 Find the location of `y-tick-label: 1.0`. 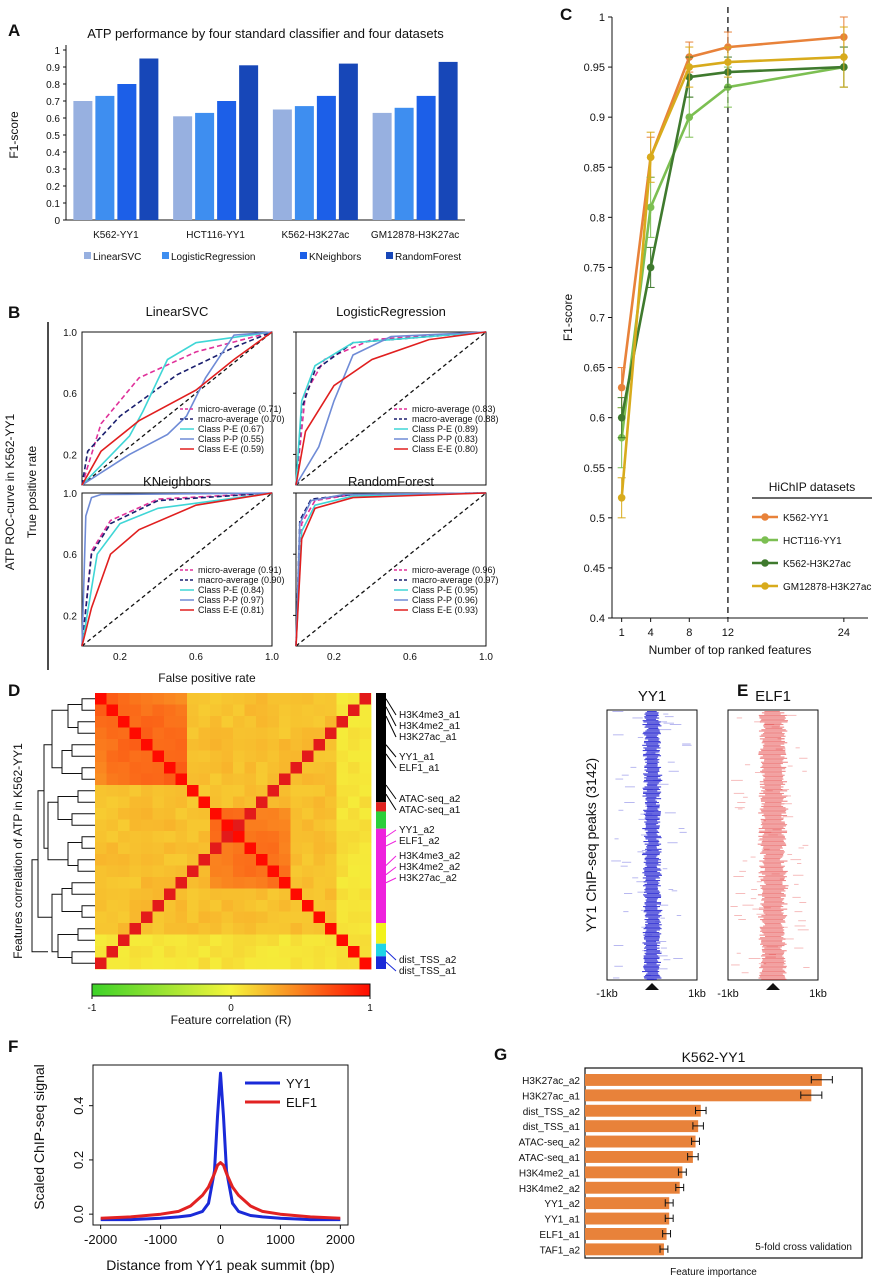

y-tick-label: 1.0 is located at coordinates (70, 333).